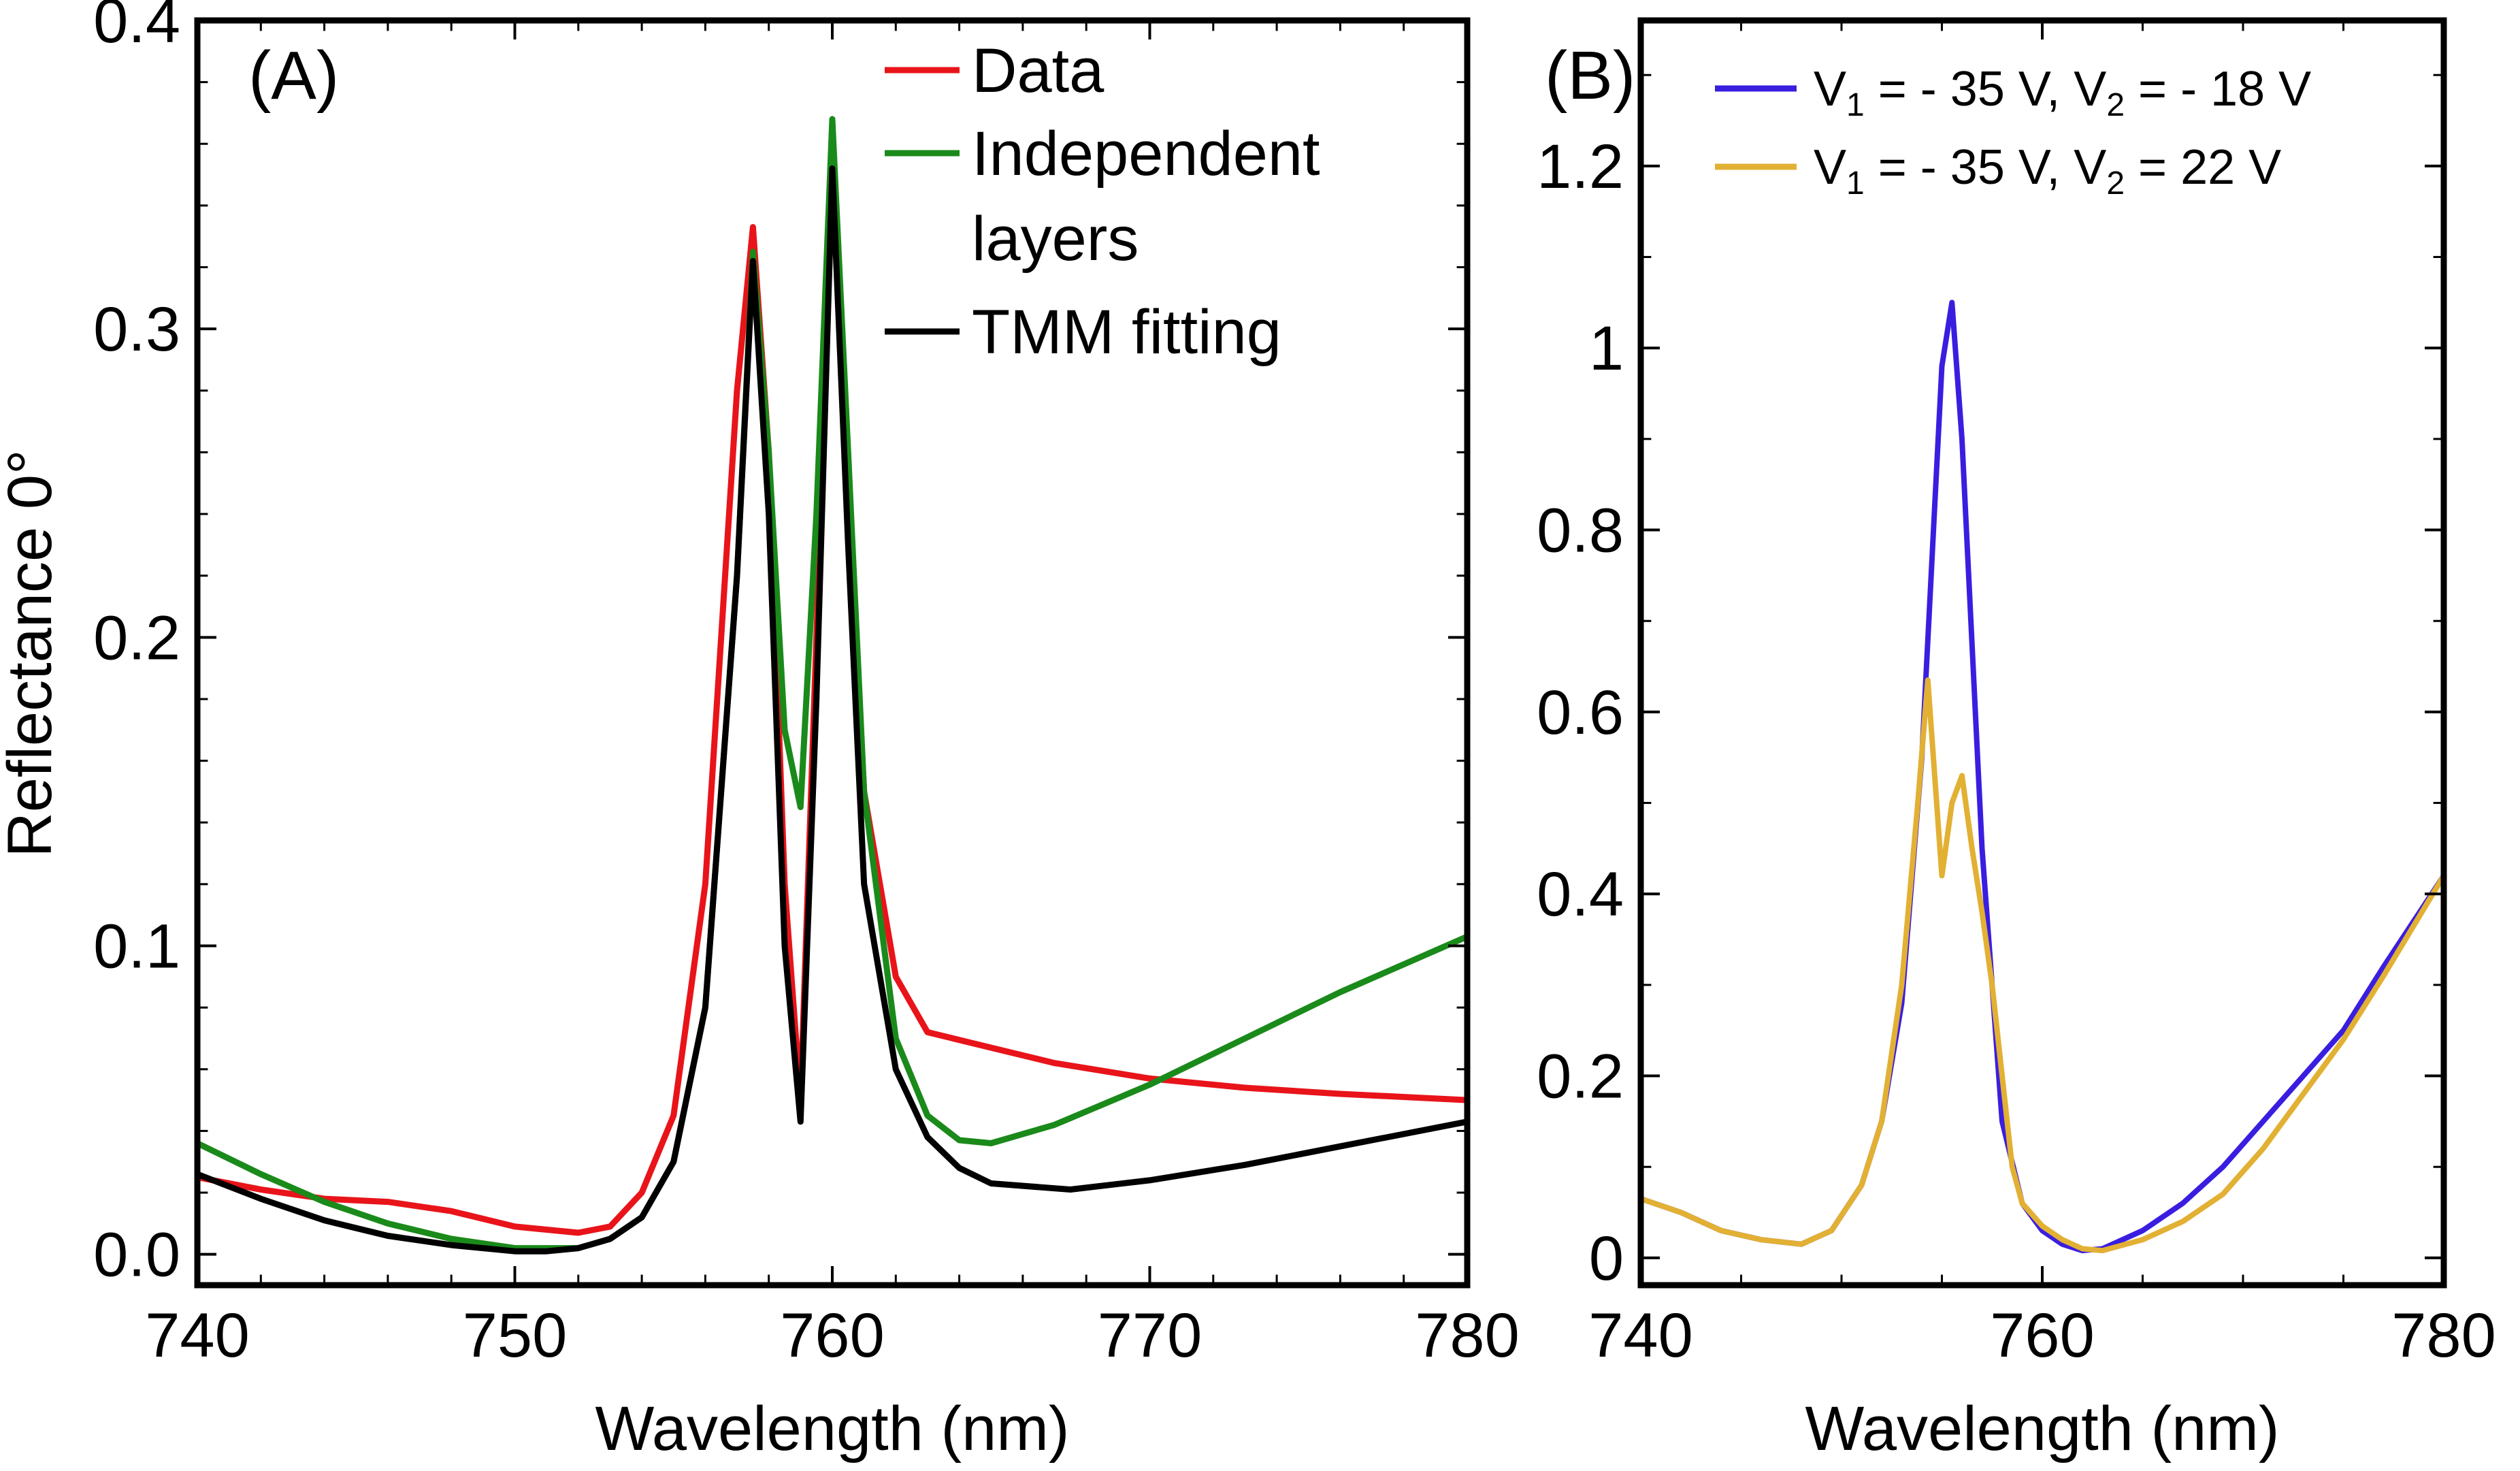 The height and width of the screenshot is (1471, 2520). I want to click on y-tick-label: 0.0, so click(136, 1256).